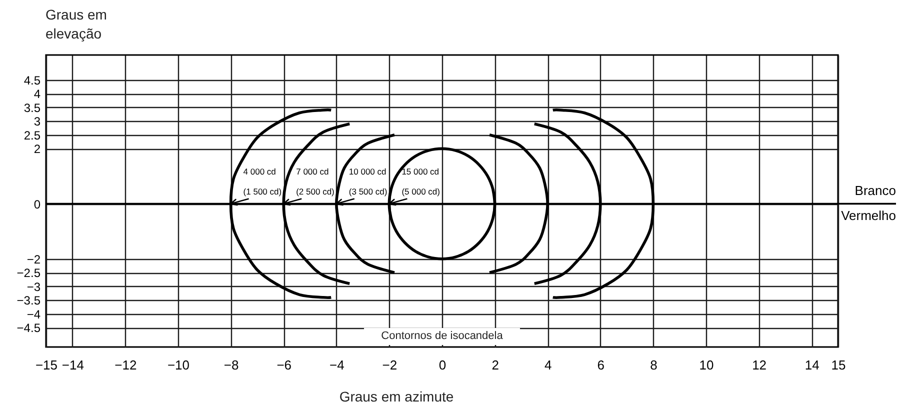 The width and height of the screenshot is (905, 410). Describe the element at coordinates (284, 365) in the screenshot. I see `x-tick-label: −6` at that location.